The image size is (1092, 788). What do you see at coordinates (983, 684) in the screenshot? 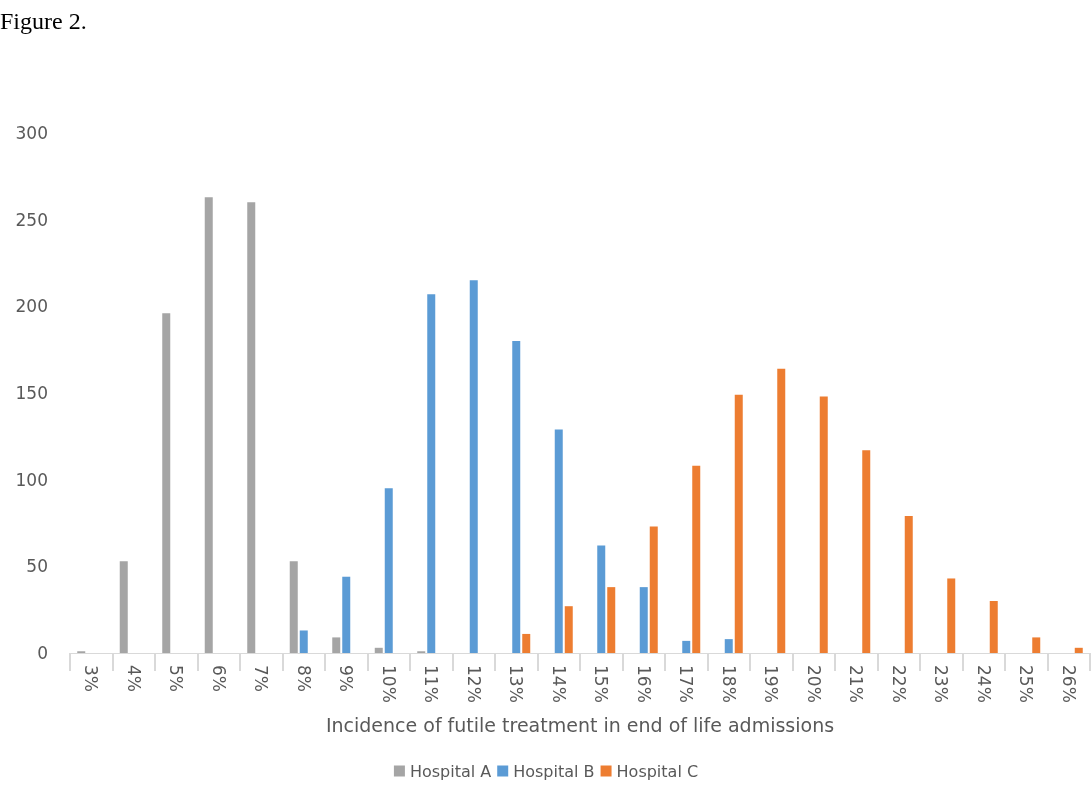
I see `x-tick-label: 24%` at bounding box center [983, 684].